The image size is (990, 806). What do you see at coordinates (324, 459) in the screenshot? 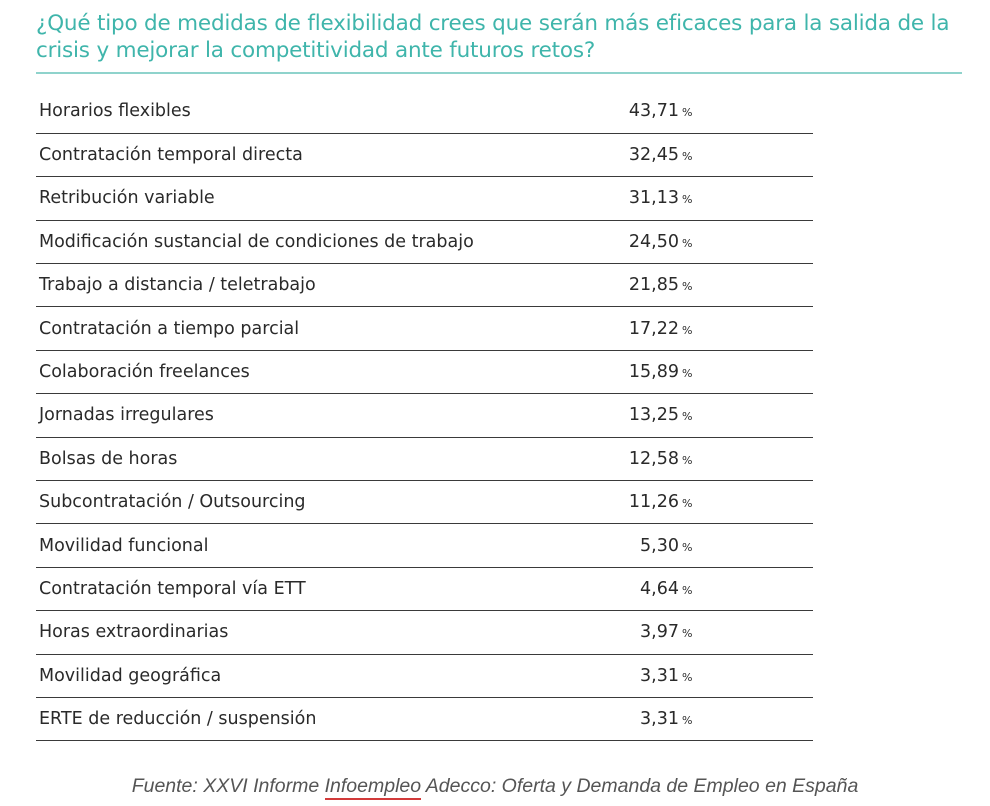
I see `measure-label: Bolsas de horas` at bounding box center [324, 459].